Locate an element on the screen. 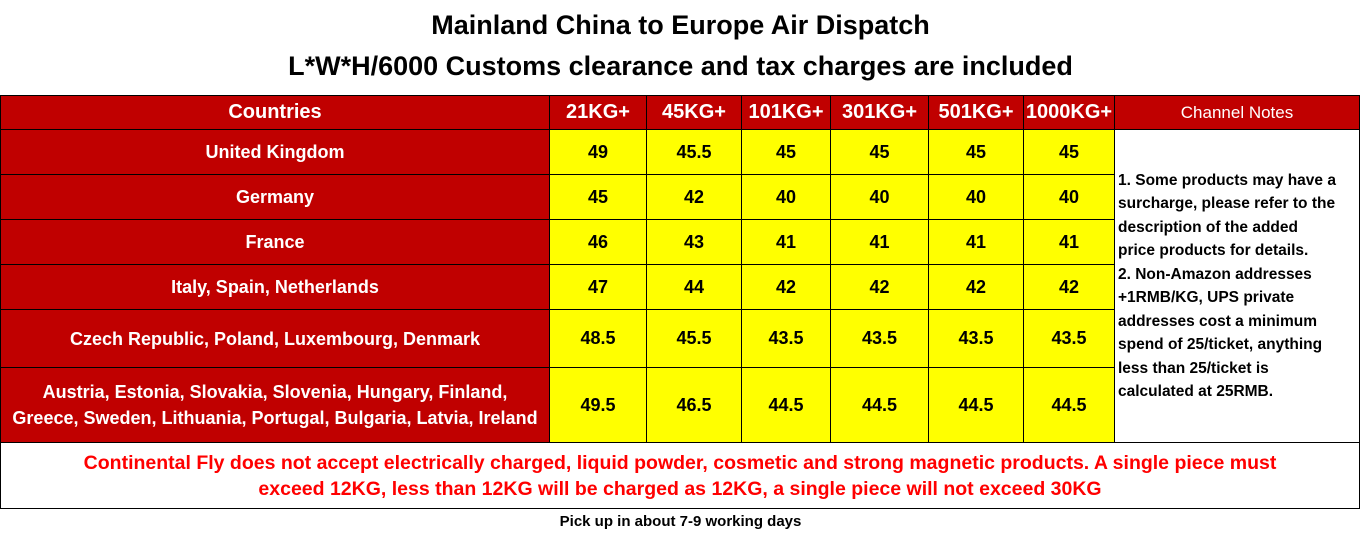 This screenshot has height=539, width=1361. notes-line: description of the added is located at coordinates (1208, 227).